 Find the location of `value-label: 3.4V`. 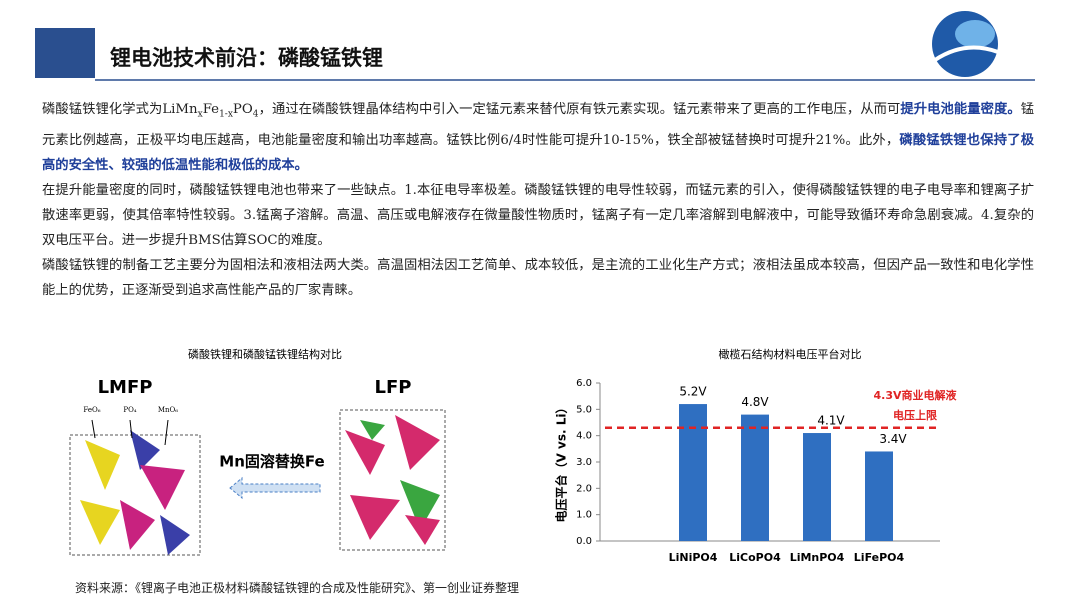

value-label: 3.4V is located at coordinates (893, 439).